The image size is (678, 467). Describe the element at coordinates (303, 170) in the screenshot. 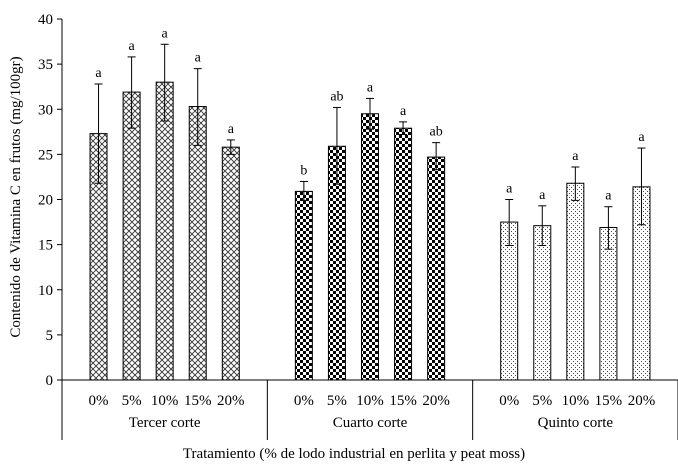

I see `significance-letter: b` at that location.